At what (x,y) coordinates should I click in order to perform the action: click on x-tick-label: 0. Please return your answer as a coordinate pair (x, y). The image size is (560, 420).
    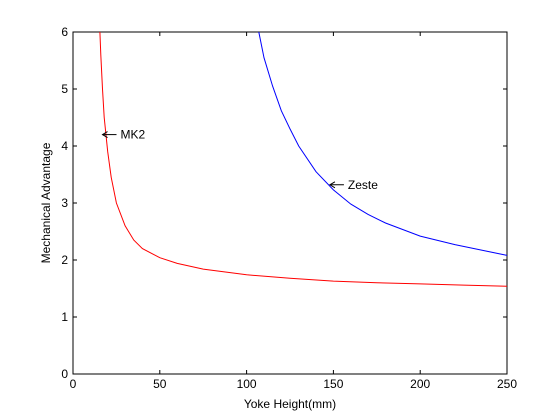
    Looking at the image, I should click on (73, 384).